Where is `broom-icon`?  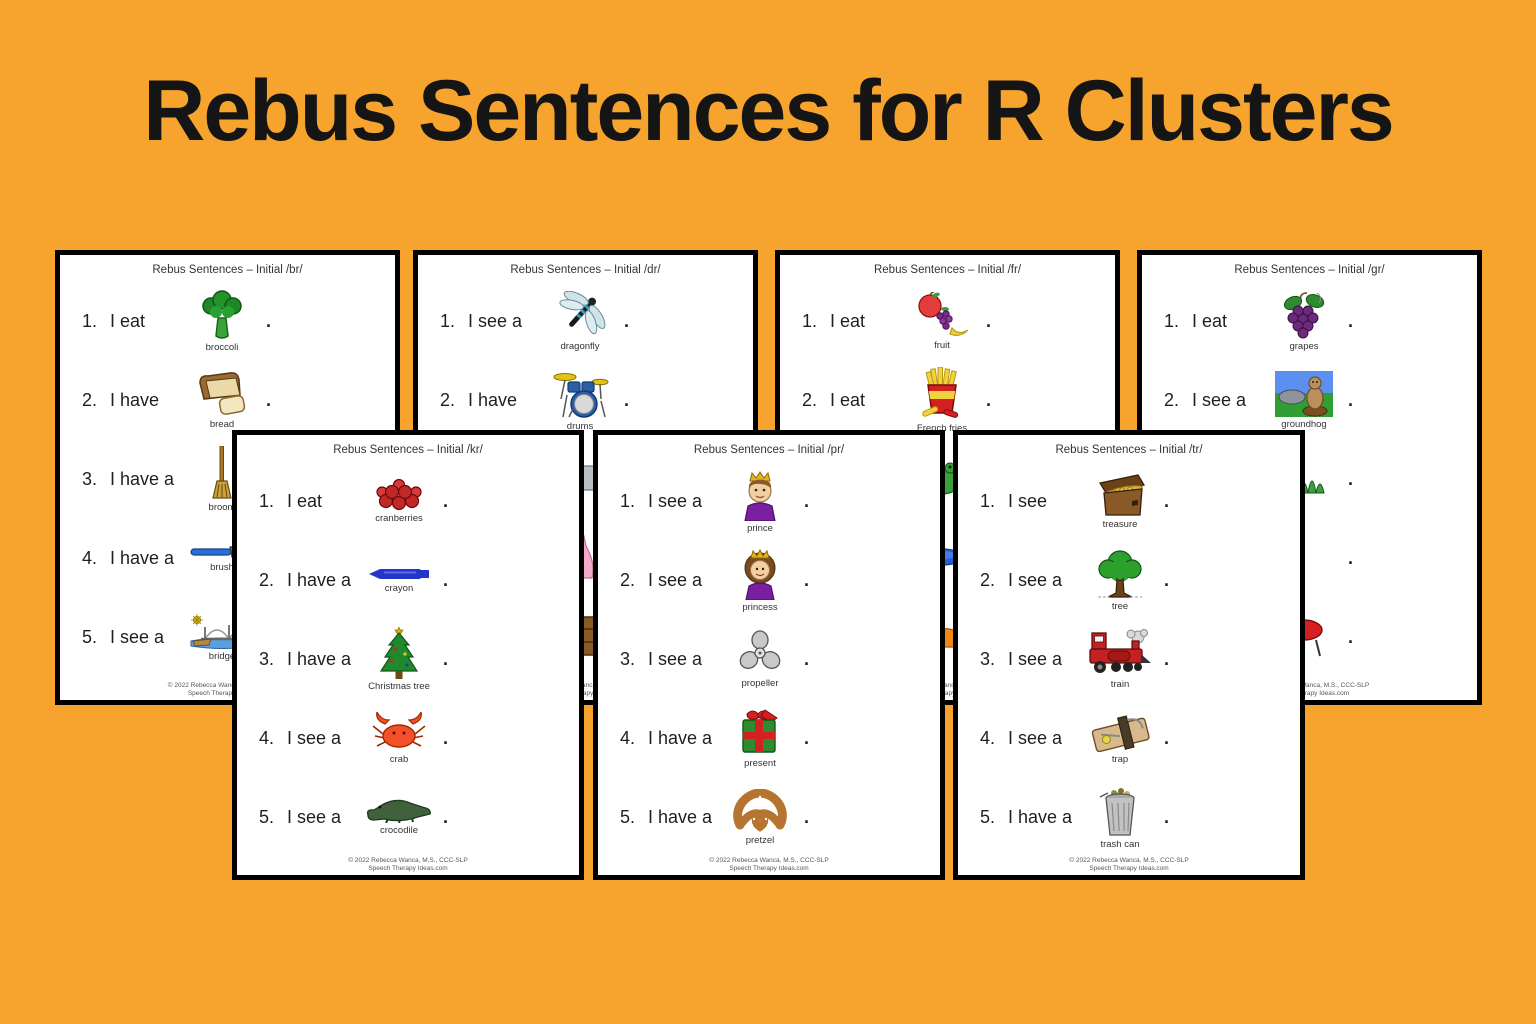
broom-icon is located at coordinates (222, 472).